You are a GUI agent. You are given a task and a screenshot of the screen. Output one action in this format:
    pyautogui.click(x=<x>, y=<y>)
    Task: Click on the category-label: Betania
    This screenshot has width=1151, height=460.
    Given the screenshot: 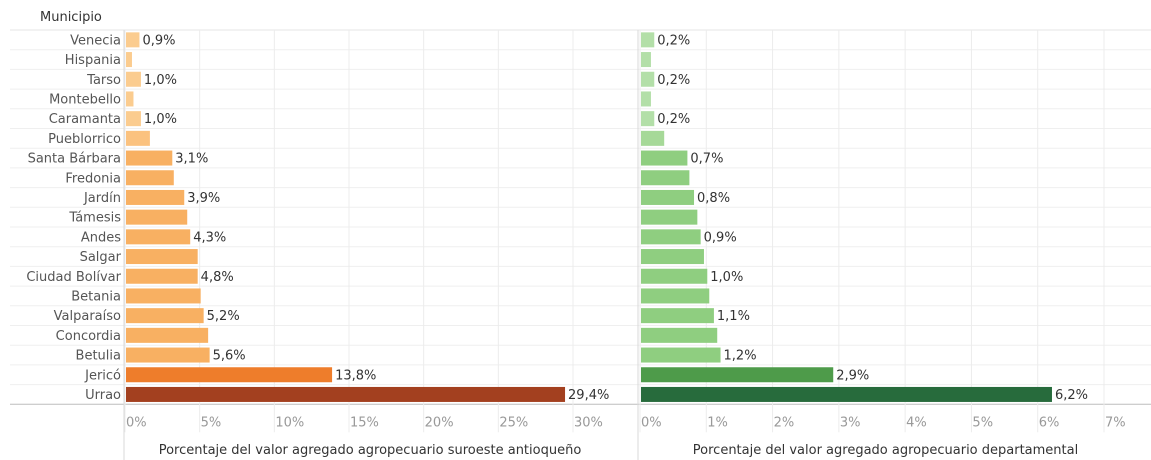 What is the action you would take?
    pyautogui.click(x=96, y=296)
    